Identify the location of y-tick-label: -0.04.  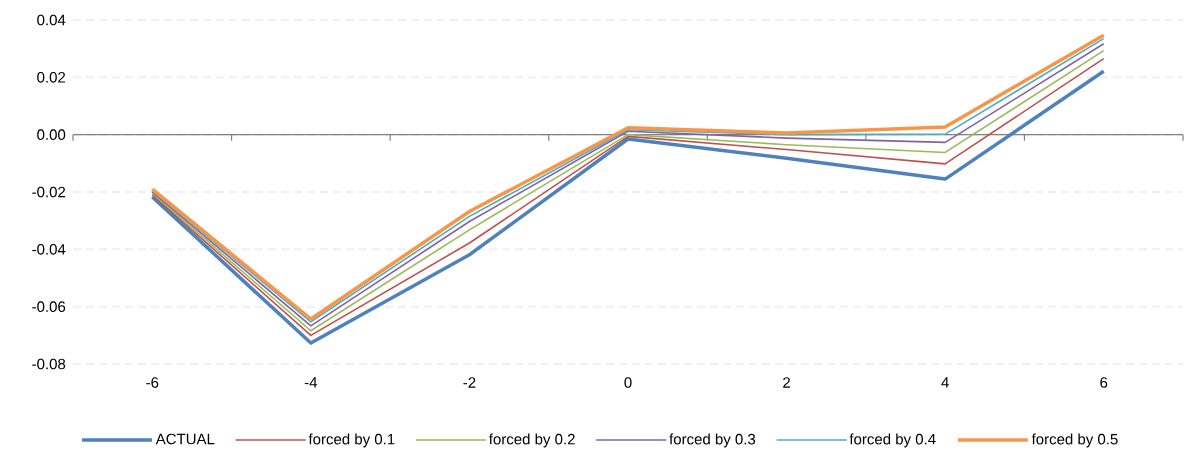
(49, 249).